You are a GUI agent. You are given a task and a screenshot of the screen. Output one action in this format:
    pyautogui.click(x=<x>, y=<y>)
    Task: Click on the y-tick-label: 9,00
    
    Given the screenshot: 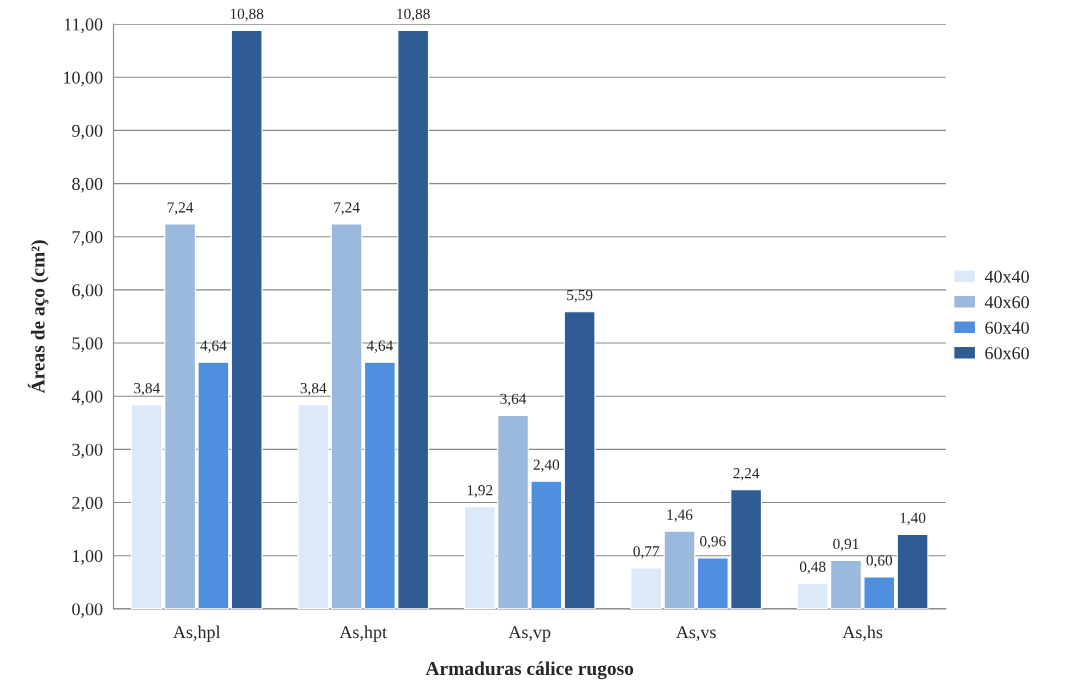 What is the action you would take?
    pyautogui.click(x=87, y=132)
    